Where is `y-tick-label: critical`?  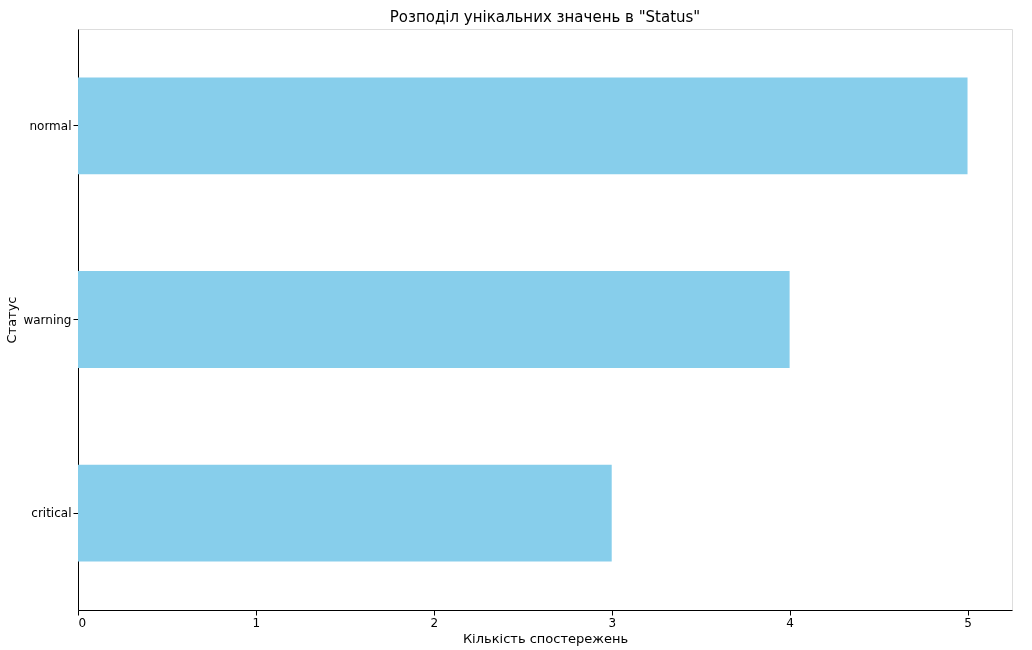
y-tick-label: critical is located at coordinates (51, 513).